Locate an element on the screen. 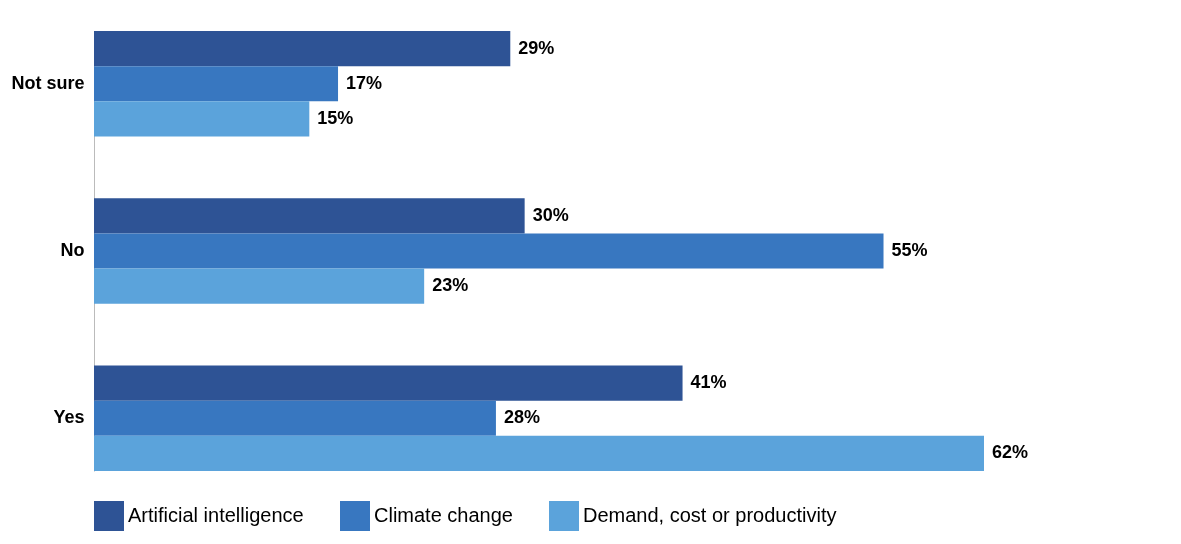 The image size is (1181, 544). legend-label: Climate change is located at coordinates (443, 515).